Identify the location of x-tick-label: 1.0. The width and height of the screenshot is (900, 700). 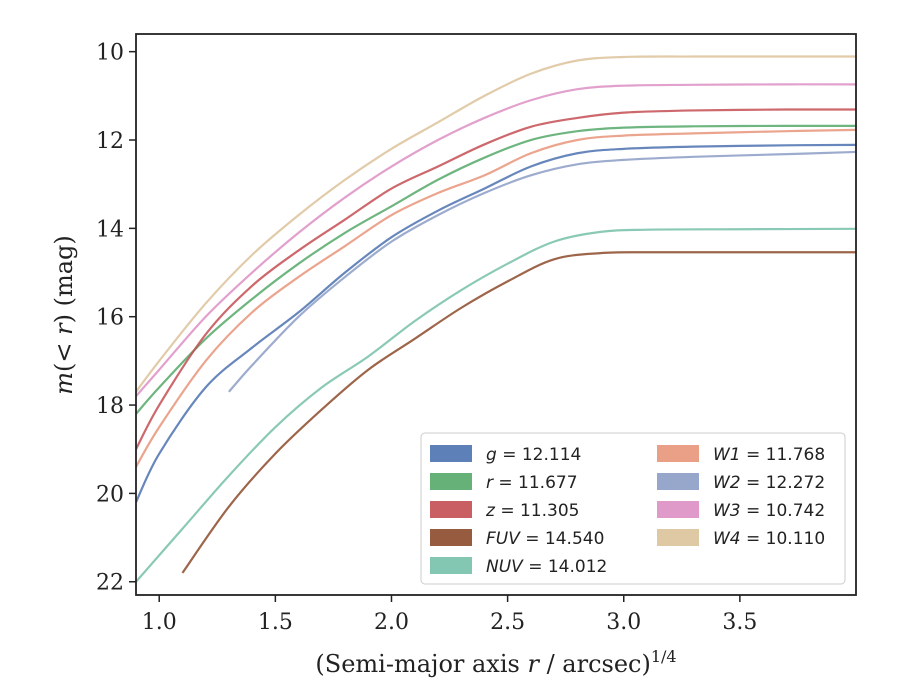
(159, 622).